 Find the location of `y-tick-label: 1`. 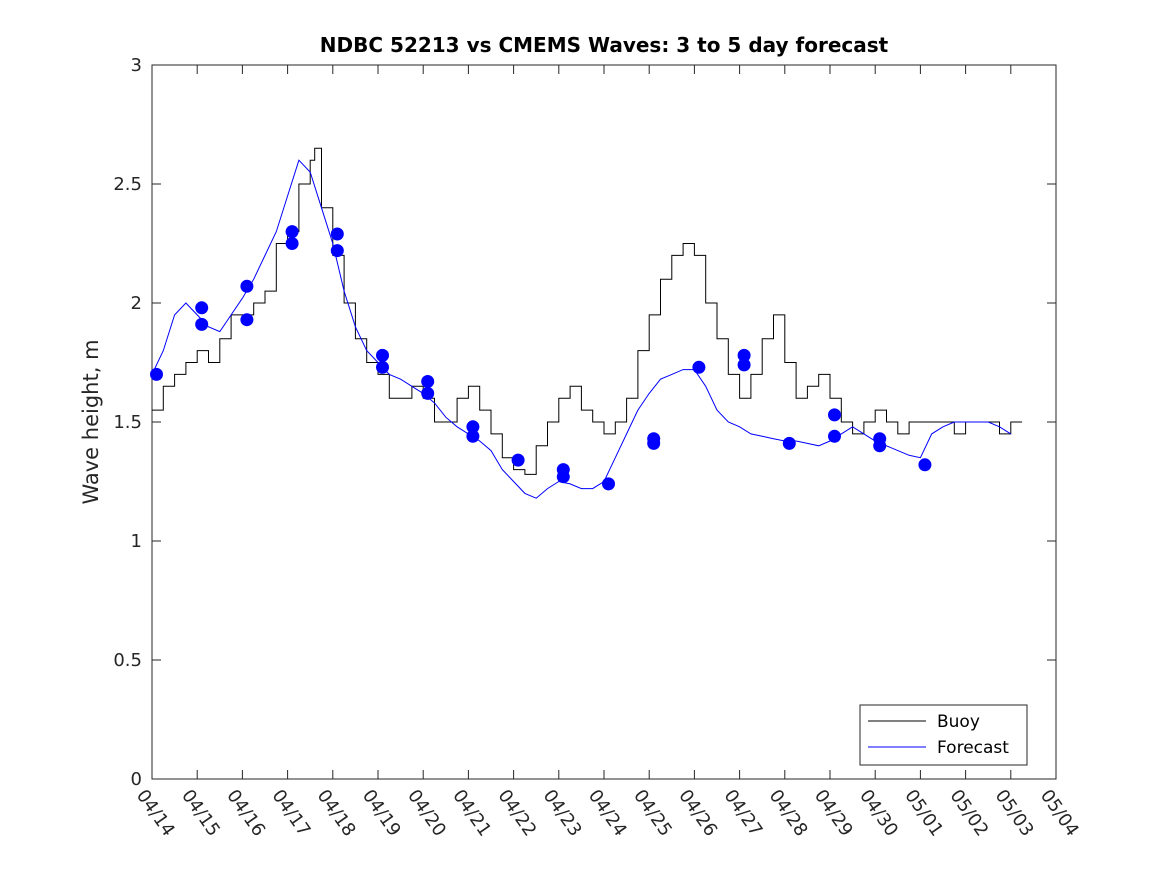

y-tick-label: 1 is located at coordinates (136, 541).